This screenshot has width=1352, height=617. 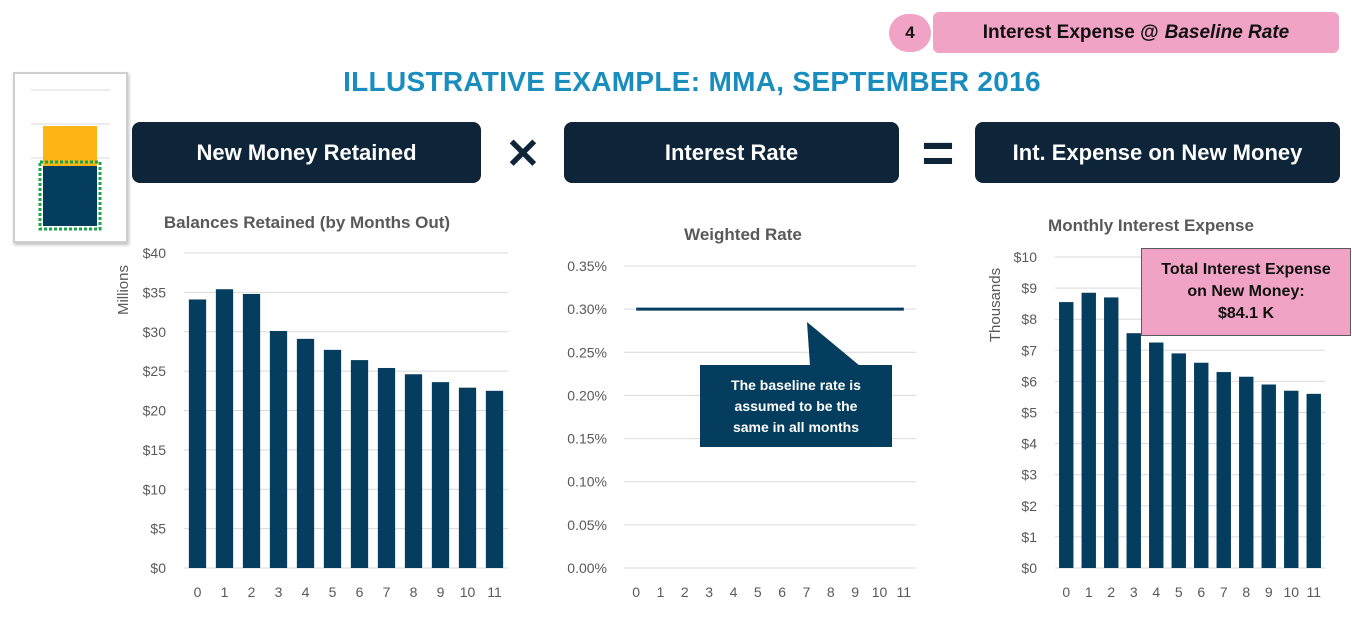 I want to click on y-tick-label: $25, so click(x=155, y=371).